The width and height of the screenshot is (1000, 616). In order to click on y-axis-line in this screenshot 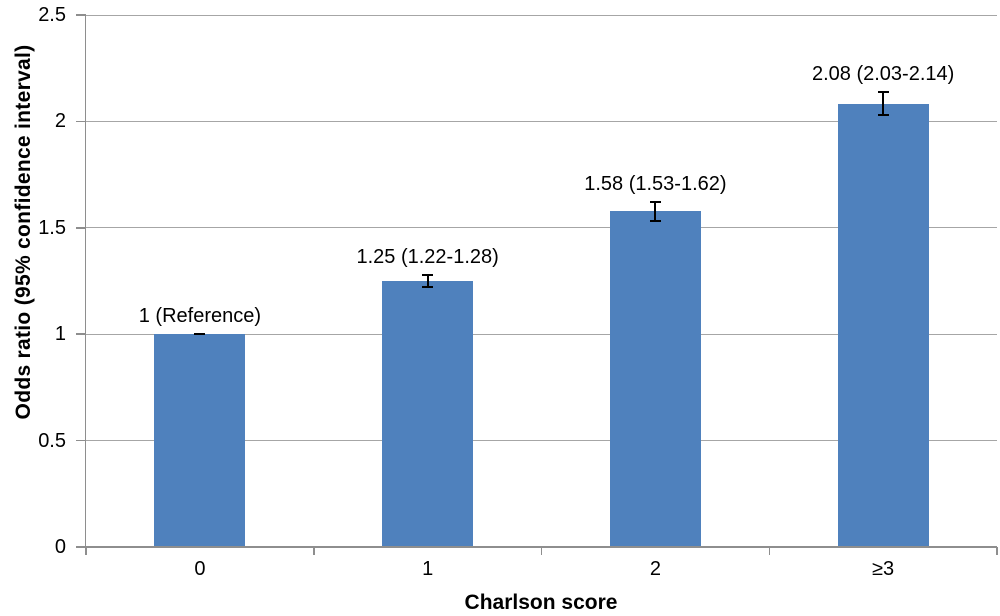, I will do `click(85, 281)`.